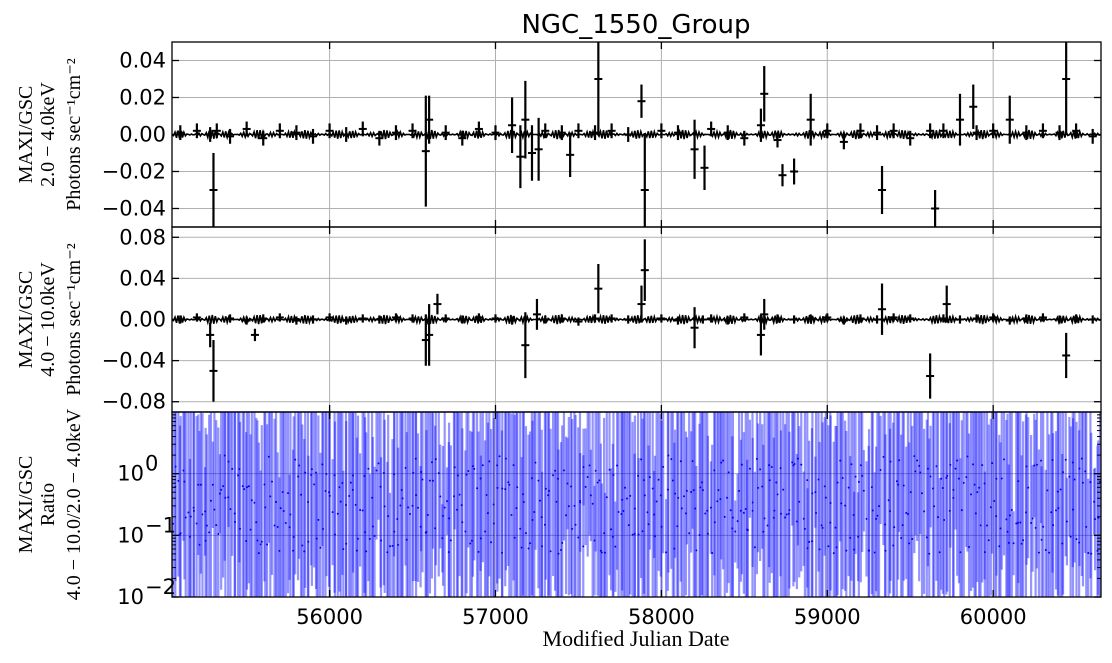 The image size is (1112, 663). Describe the element at coordinates (130, 535) in the screenshot. I see `y-tick-label: 10` at that location.